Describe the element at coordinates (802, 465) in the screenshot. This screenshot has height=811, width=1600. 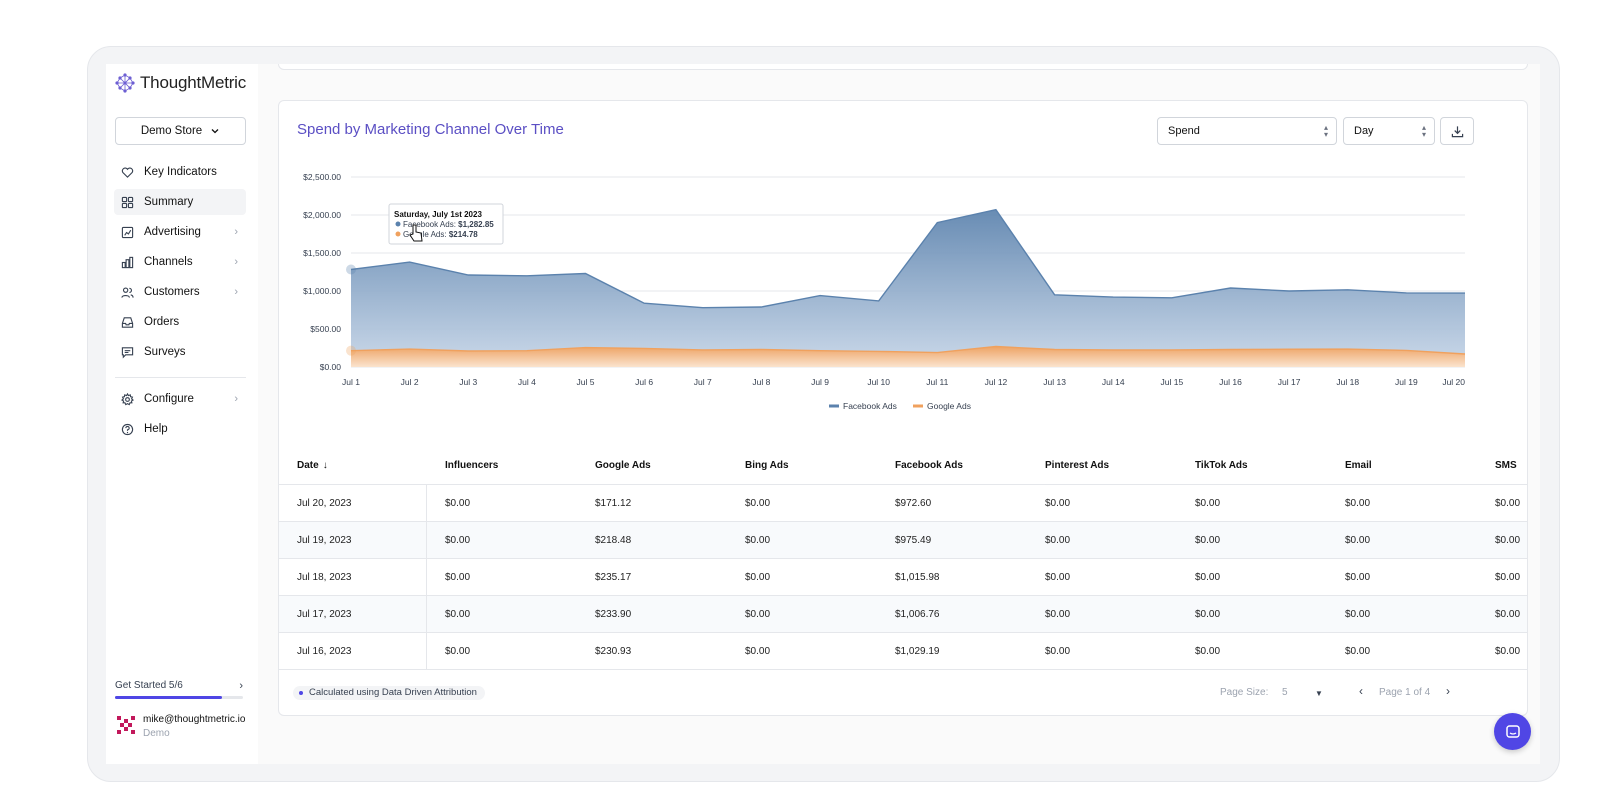
I see `column-header-bing-ads: Bing Ads` at that location.